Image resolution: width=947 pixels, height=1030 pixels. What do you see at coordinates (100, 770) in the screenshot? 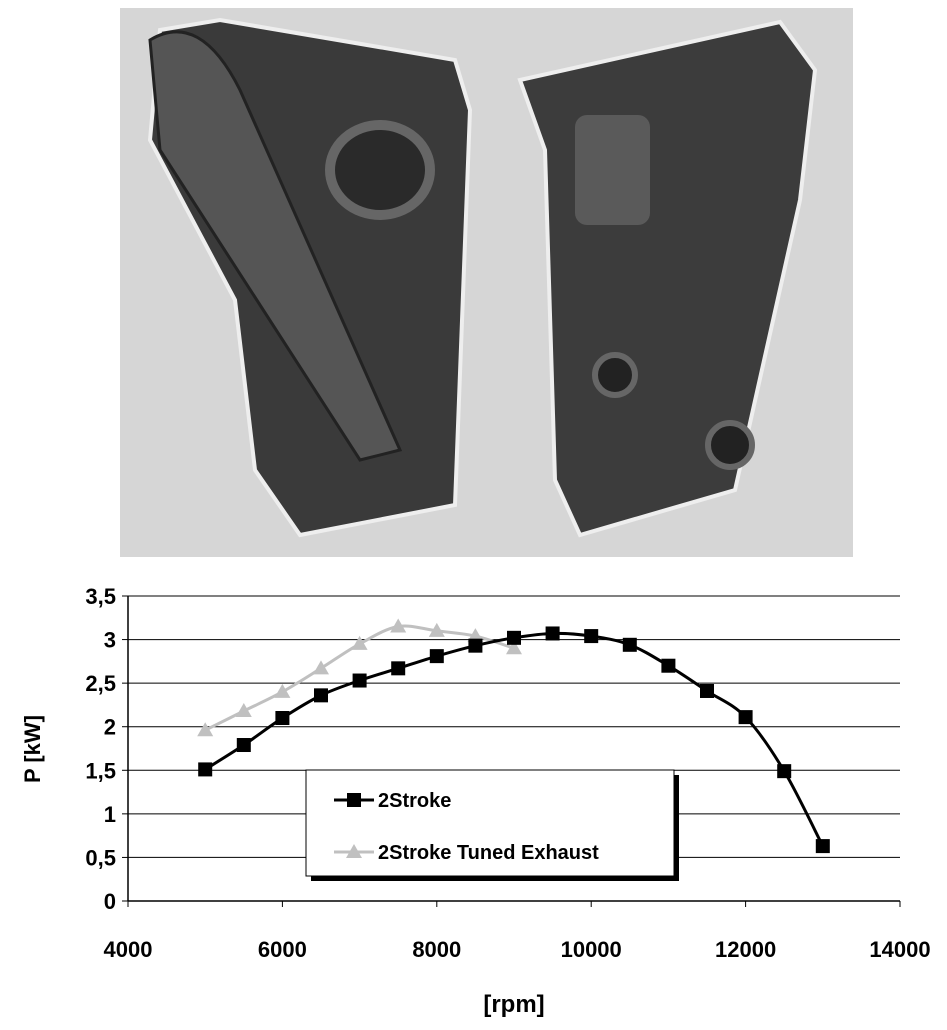
I see `y-tick-label: 1,5` at bounding box center [100, 770].